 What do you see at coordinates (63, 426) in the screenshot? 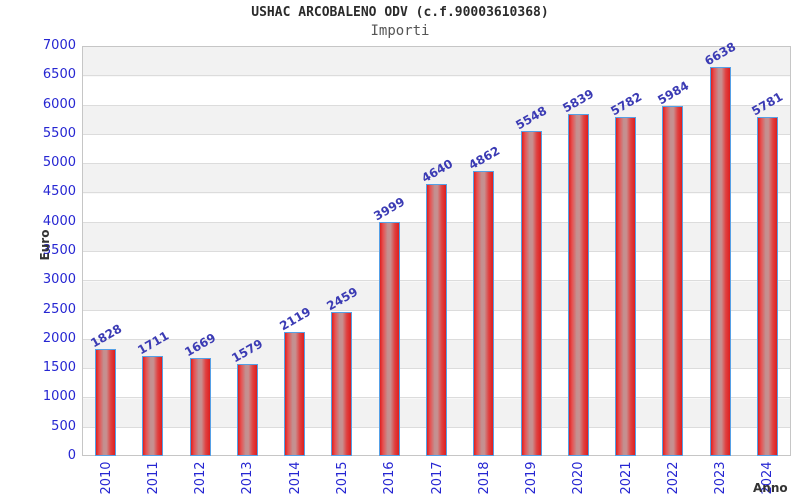
I see `y-tick-label: 500` at bounding box center [63, 426].